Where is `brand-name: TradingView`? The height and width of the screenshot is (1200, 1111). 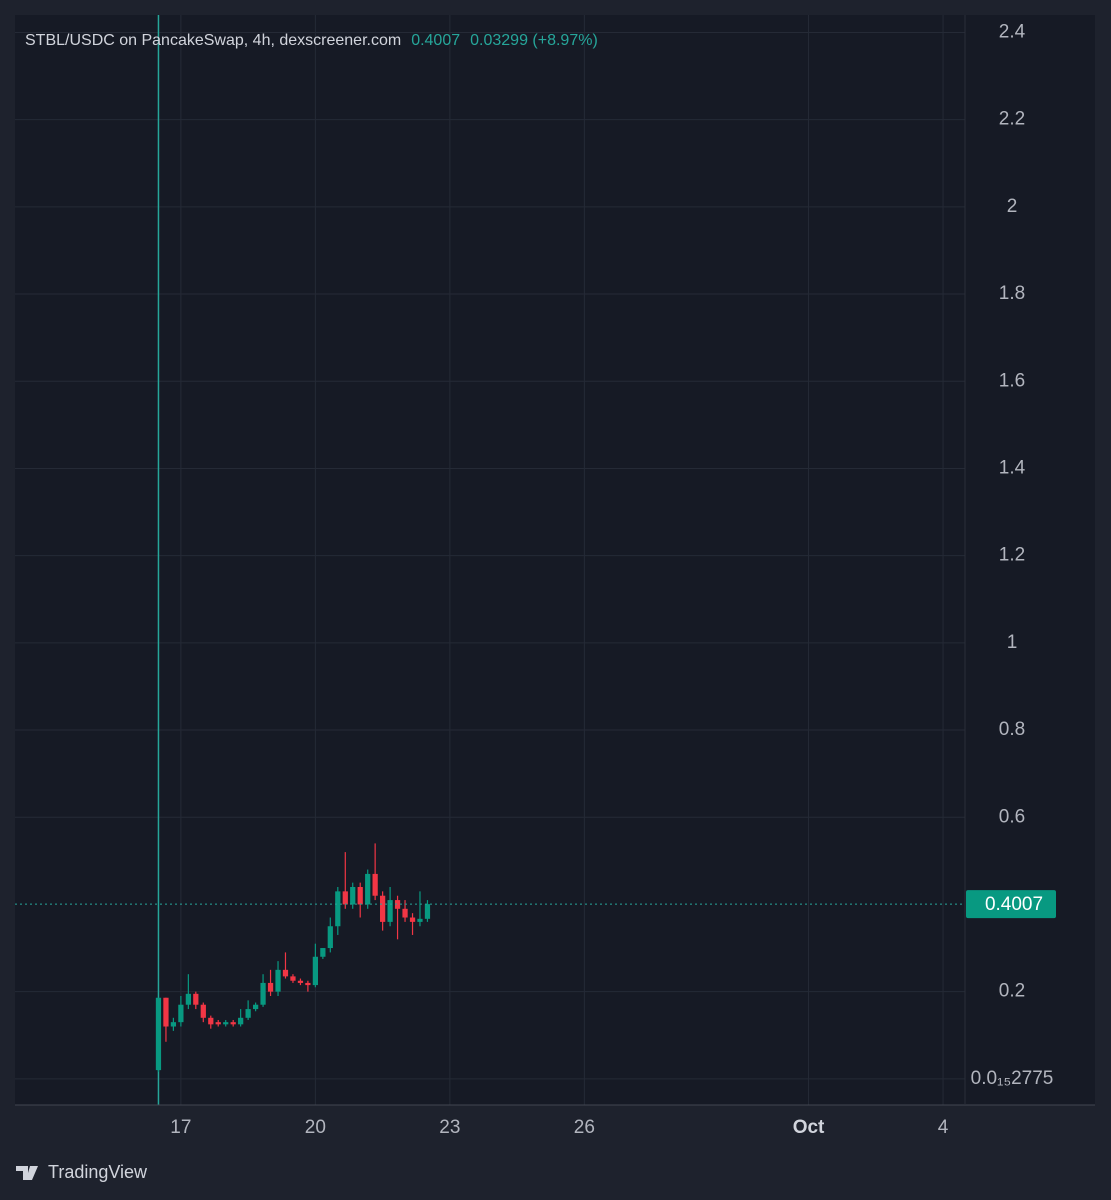
brand-name: TradingView is located at coordinates (98, 1172).